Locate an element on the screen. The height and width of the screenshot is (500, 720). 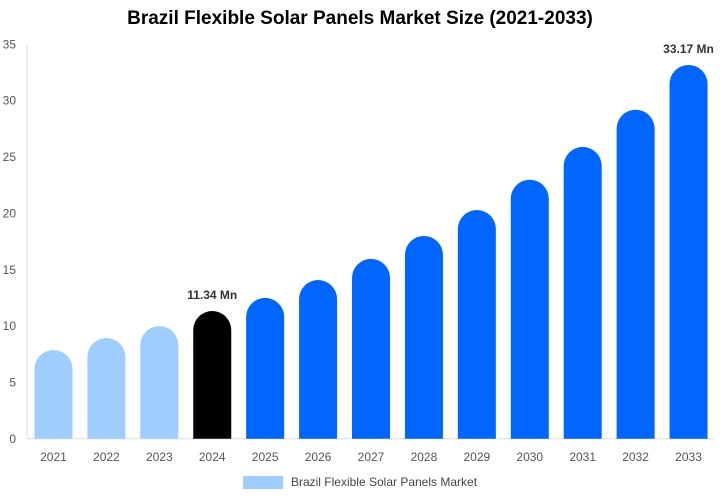
bar-2024 is located at coordinates (212, 374).